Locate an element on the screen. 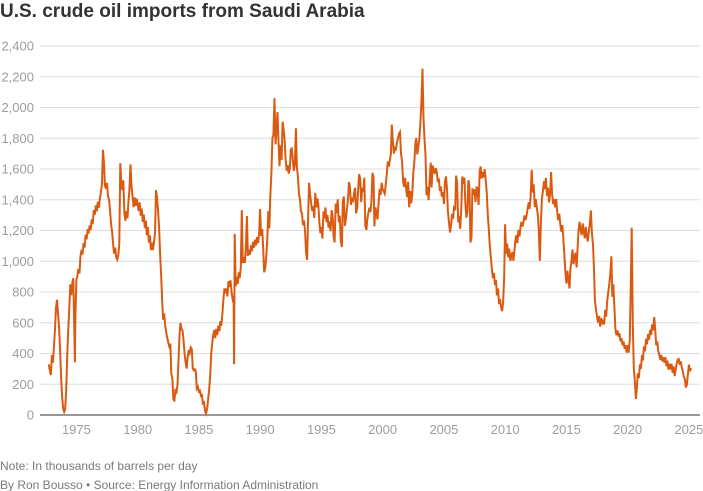 The width and height of the screenshot is (703, 491). svg-text: 2020 is located at coordinates (627, 429).